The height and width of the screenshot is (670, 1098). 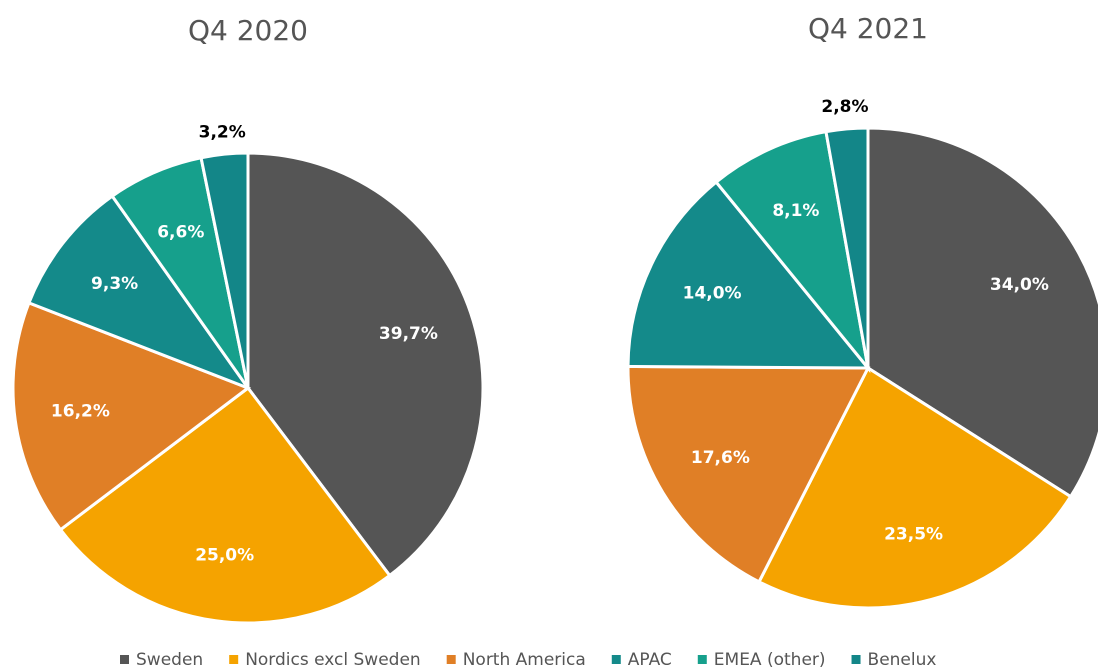 What do you see at coordinates (248, 30) in the screenshot?
I see `chart-title: Q4 2020` at bounding box center [248, 30].